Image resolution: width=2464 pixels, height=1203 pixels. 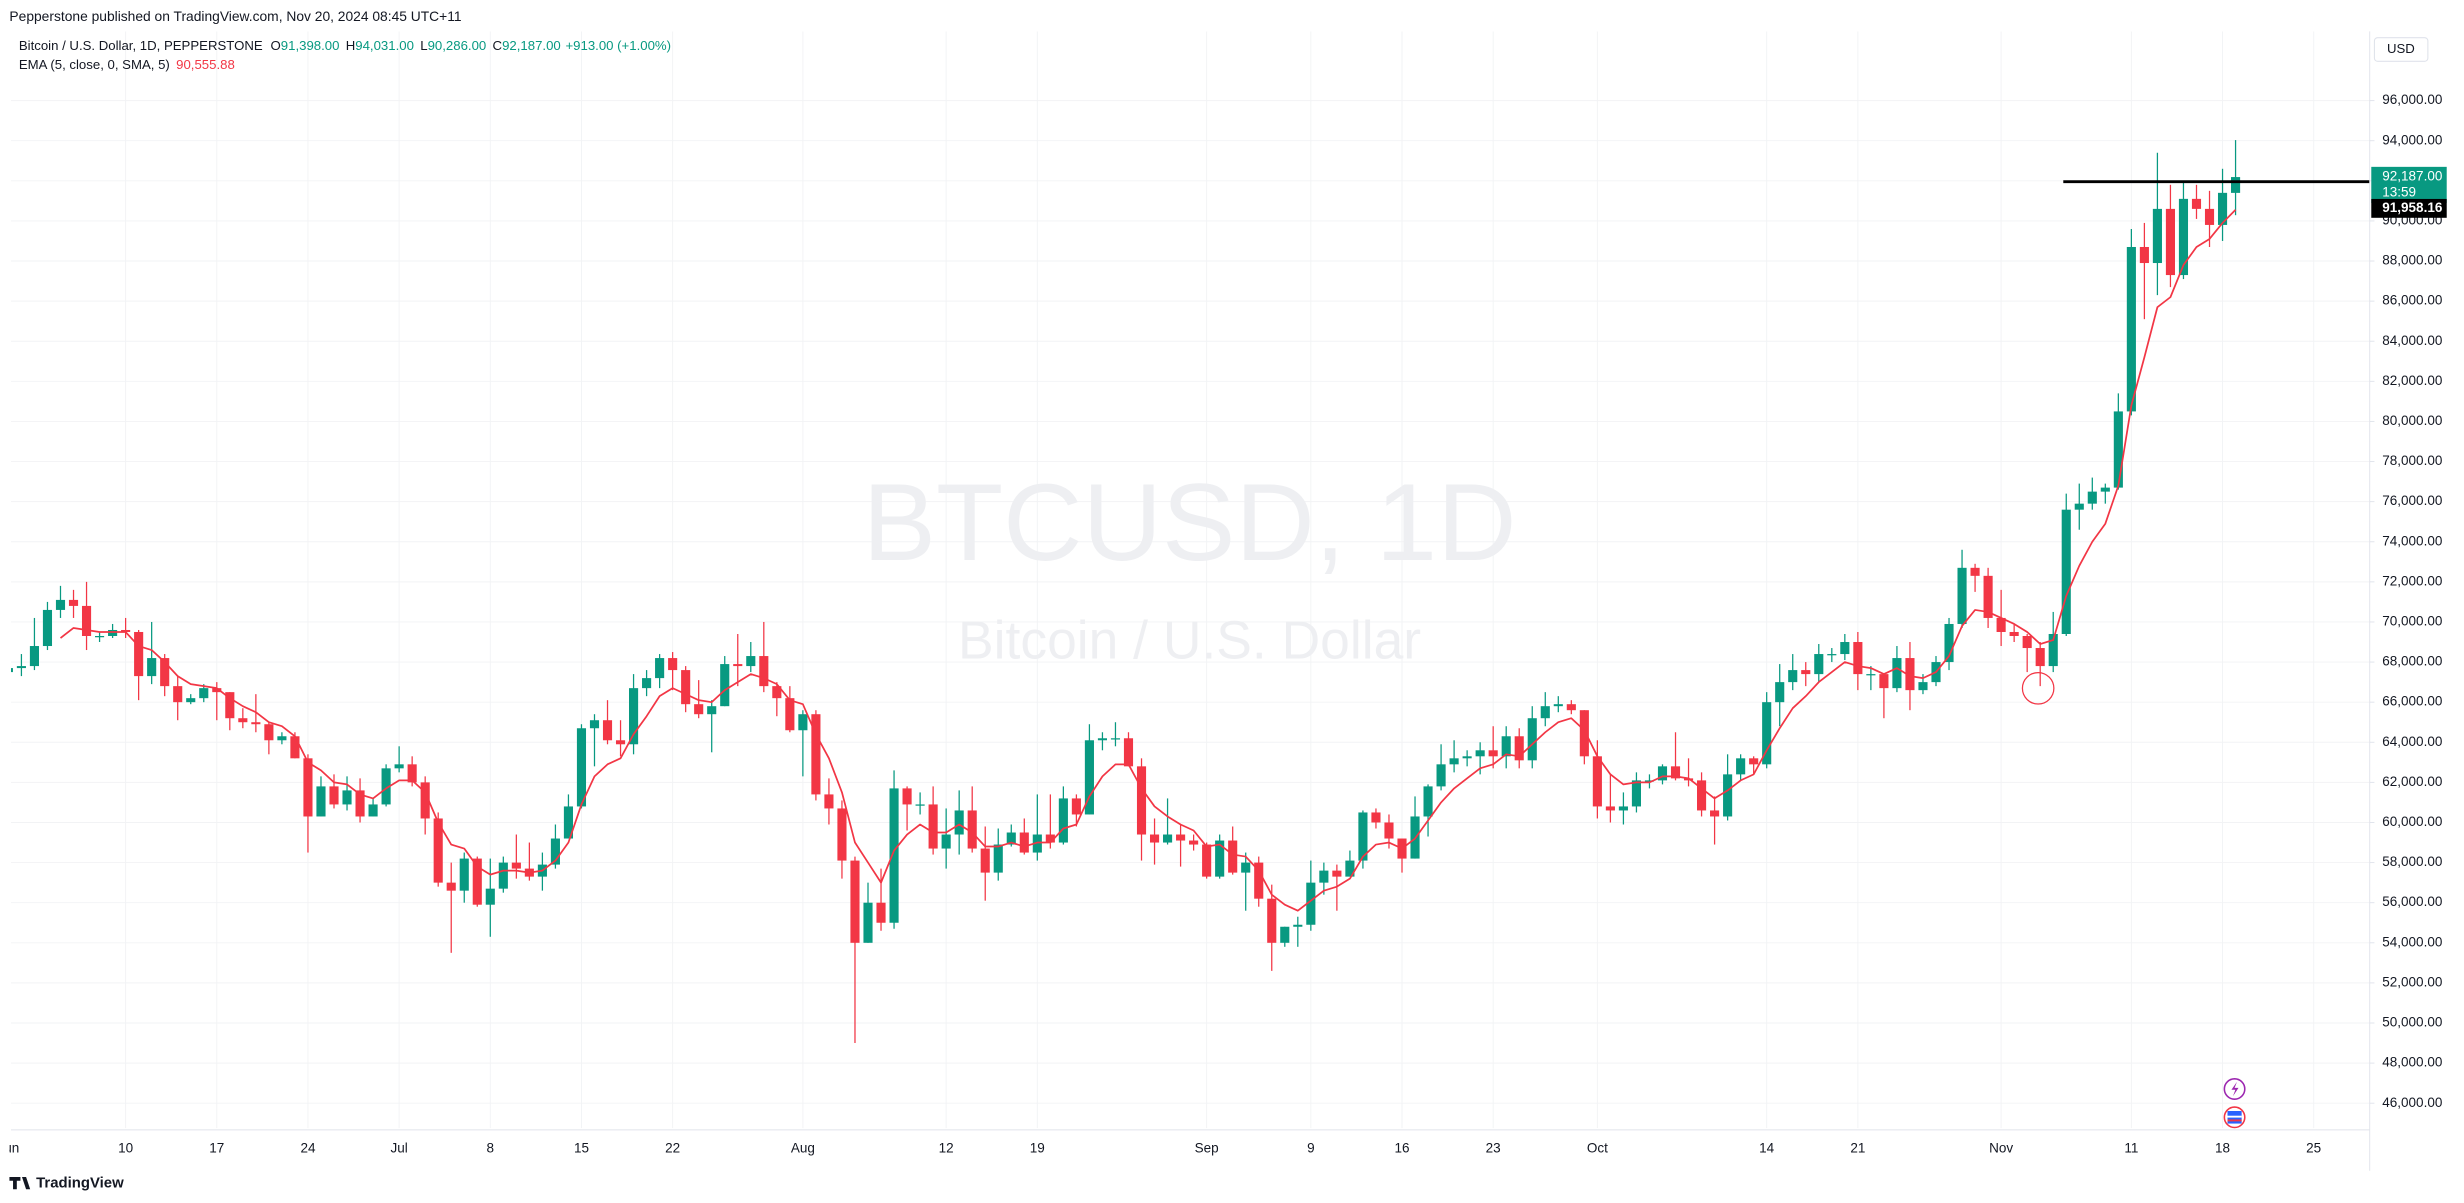 What do you see at coordinates (94, 64) in the screenshot?
I see `indicator-name: EMA (5, close, 0, SMA, 5)` at bounding box center [94, 64].